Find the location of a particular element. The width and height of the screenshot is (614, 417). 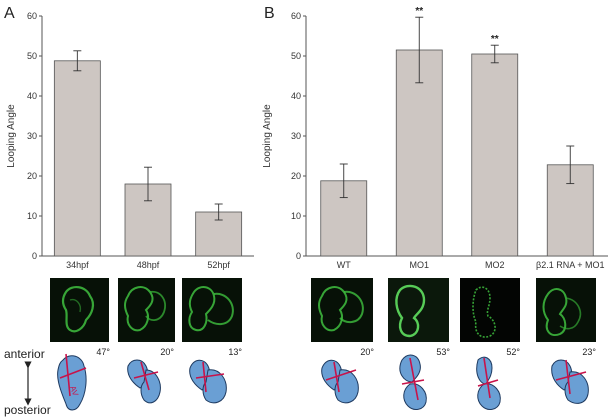

schematics-b is located at coordinates (455, 382).